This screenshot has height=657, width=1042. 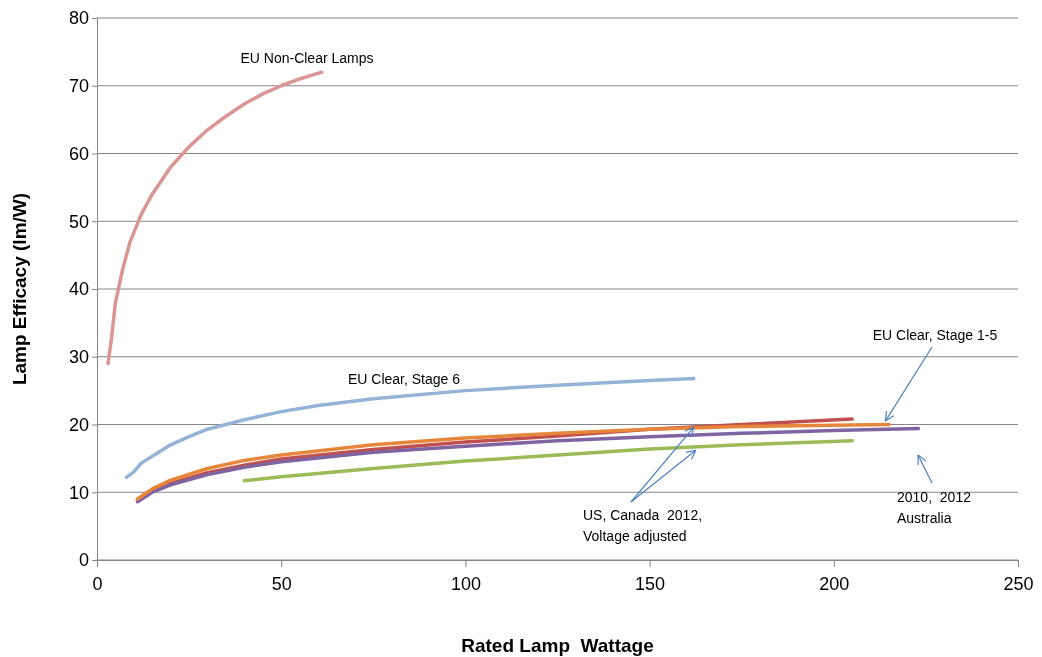 What do you see at coordinates (78, 86) in the screenshot?
I see `y-tick-label: 70` at bounding box center [78, 86].